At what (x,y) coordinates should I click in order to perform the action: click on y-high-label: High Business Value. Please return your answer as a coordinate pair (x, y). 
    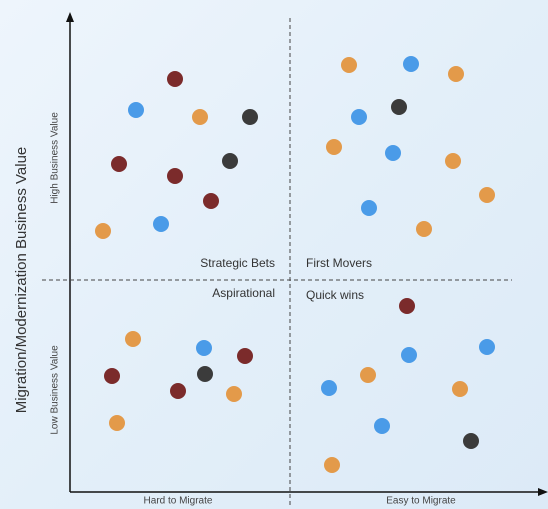
    Looking at the image, I should click on (55, 158).